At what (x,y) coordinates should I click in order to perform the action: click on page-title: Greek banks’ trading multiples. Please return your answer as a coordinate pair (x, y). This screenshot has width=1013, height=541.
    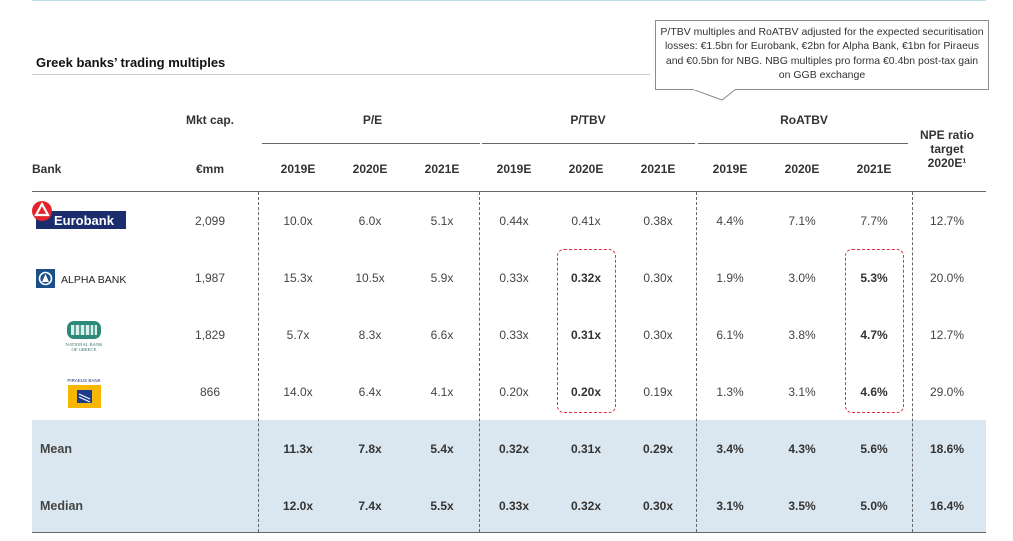
    Looking at the image, I should click on (131, 62).